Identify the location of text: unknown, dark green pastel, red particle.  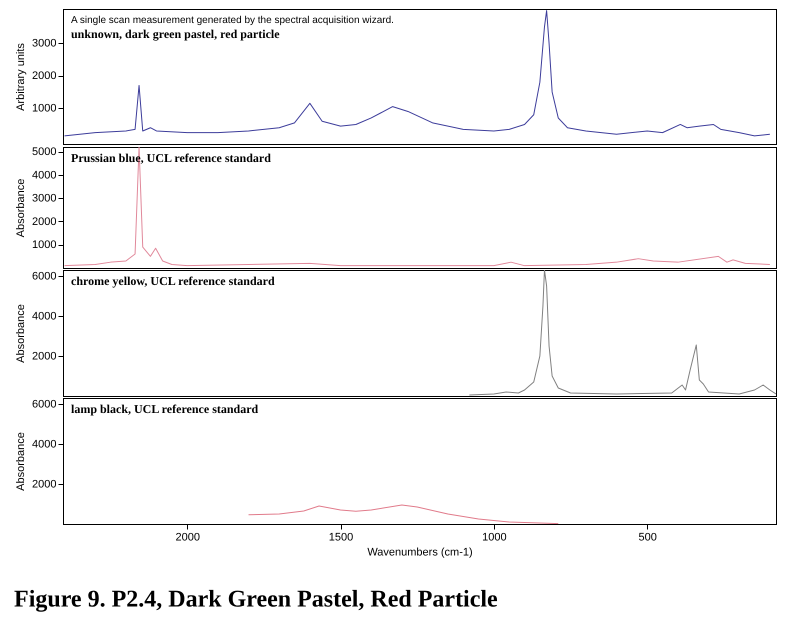
(175, 34).